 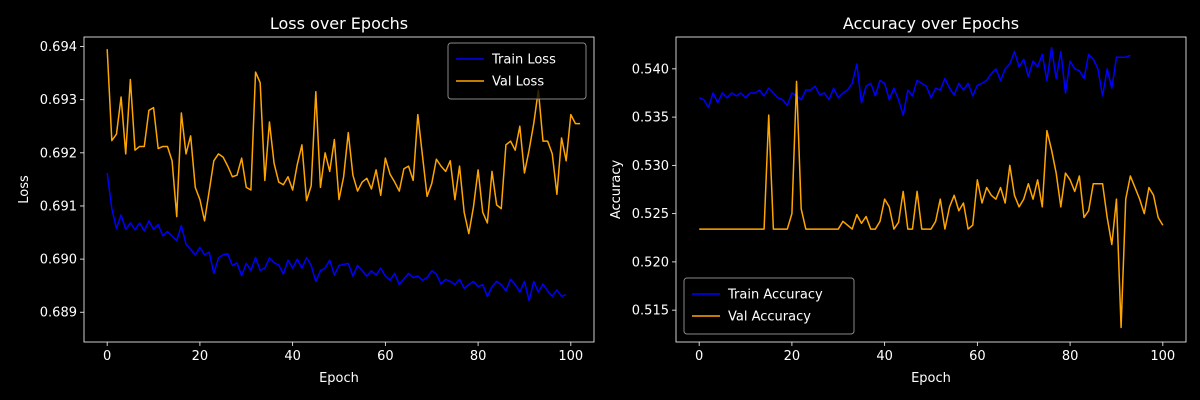 I want to click on y-tick-label: 0.691, so click(x=58, y=206).